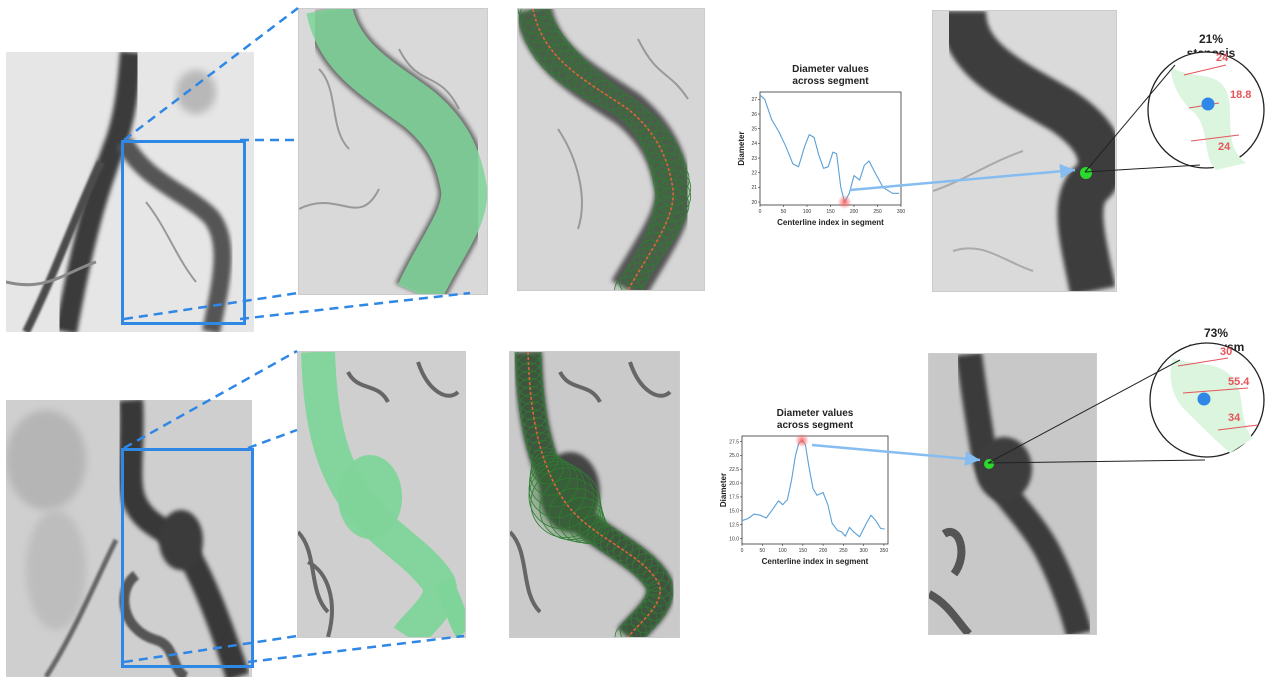 This screenshot has width=1266, height=677. I want to click on zoom-magnifier-bottom: 30 55.4 34, so click(1207, 400).